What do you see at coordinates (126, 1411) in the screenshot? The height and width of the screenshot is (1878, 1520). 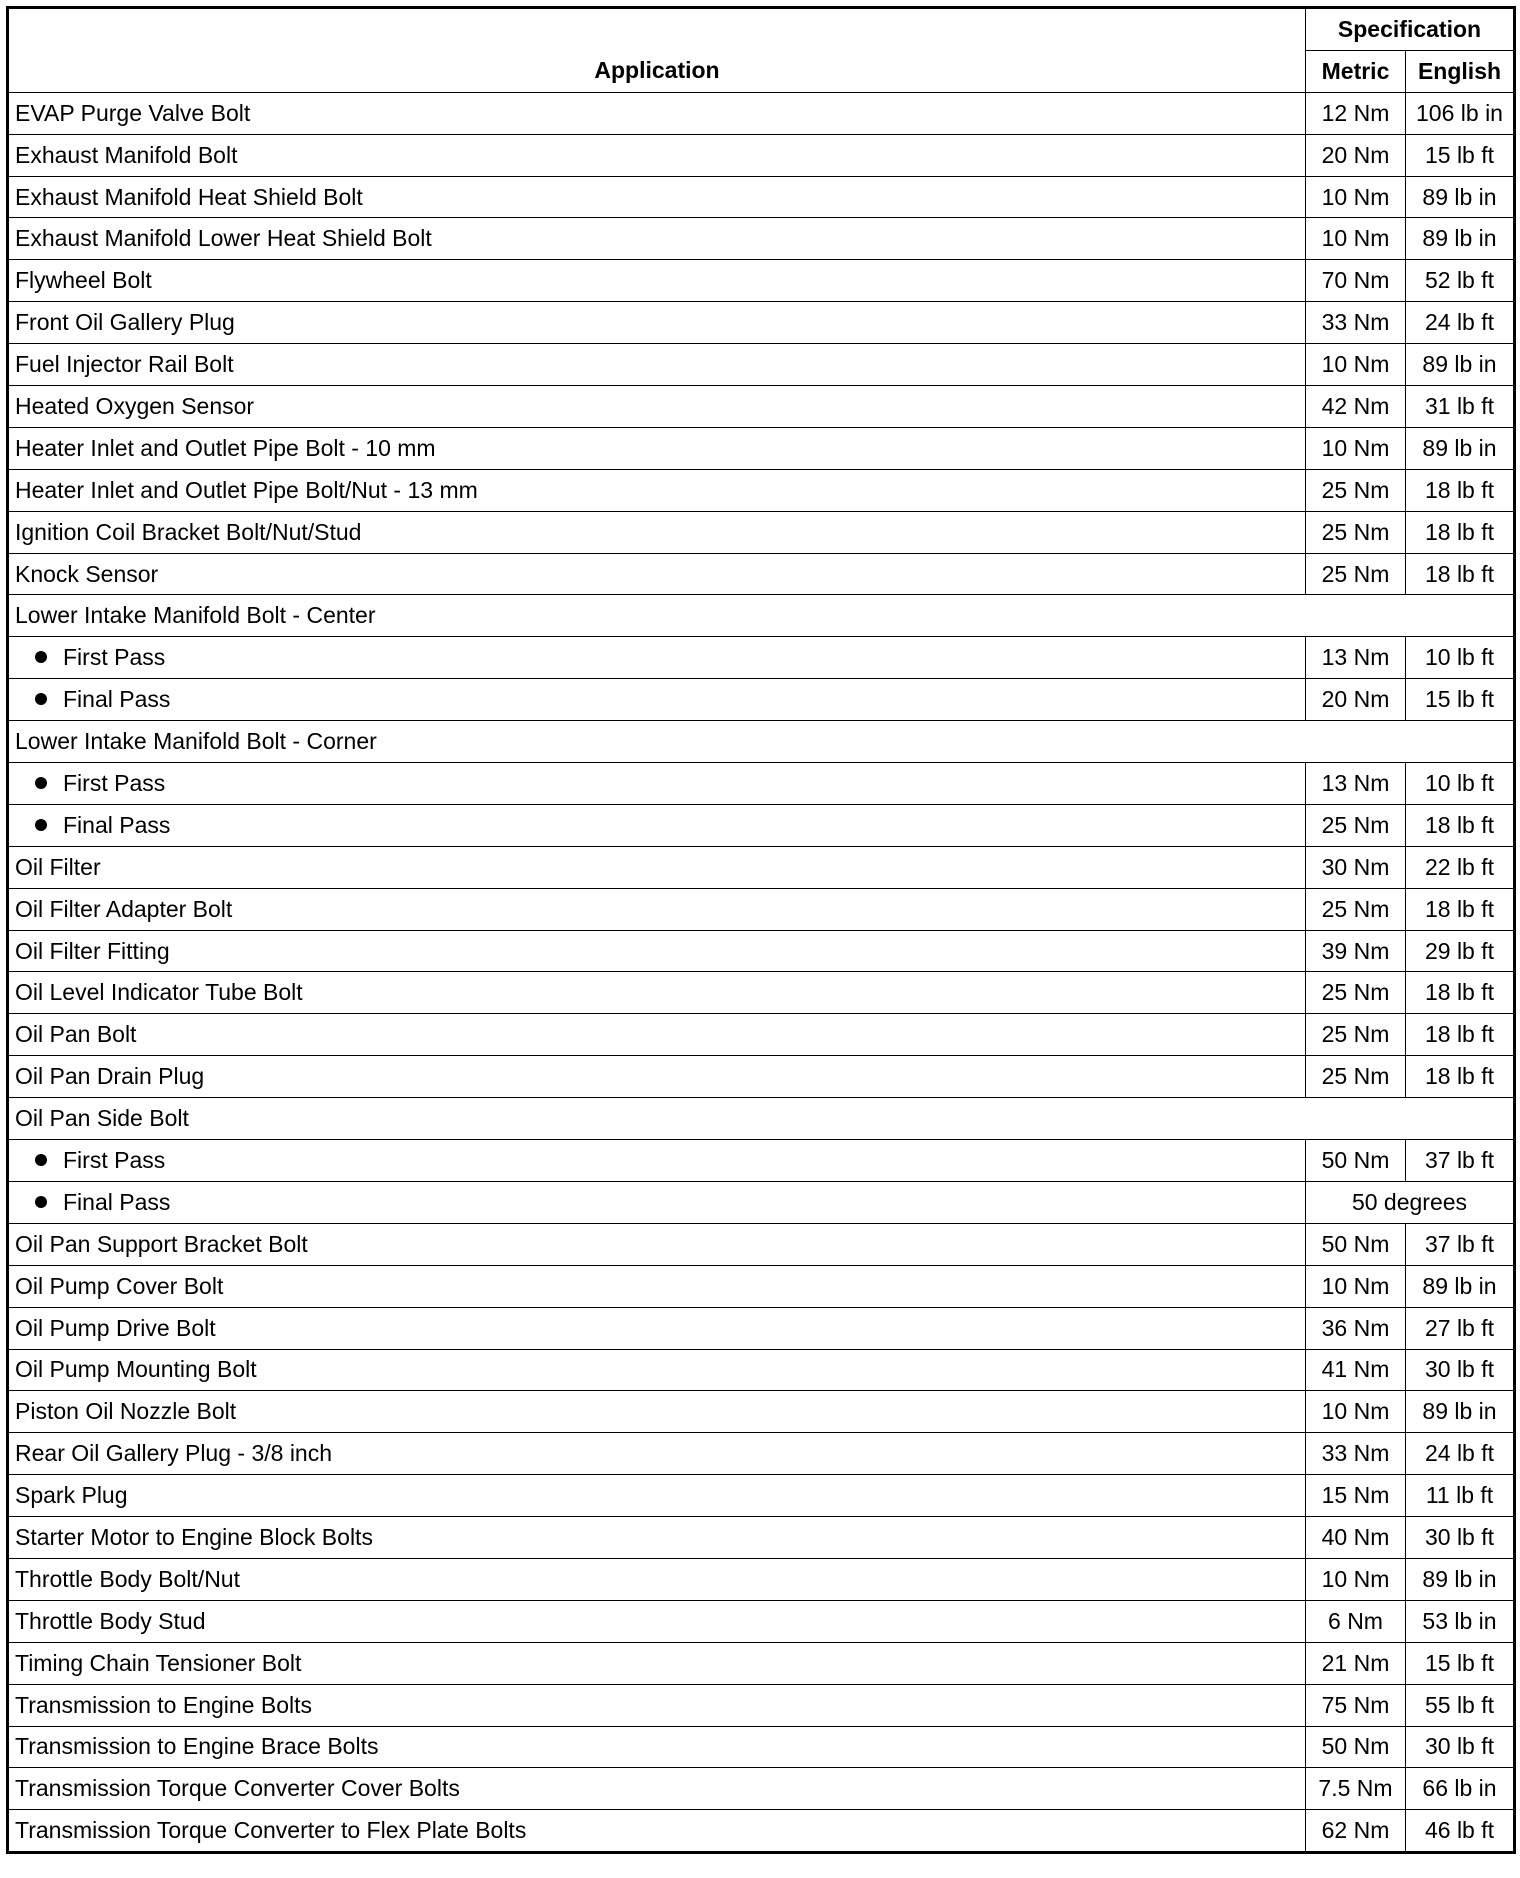 I see `application-text: Piston Oil Nozzle Bolt` at bounding box center [126, 1411].